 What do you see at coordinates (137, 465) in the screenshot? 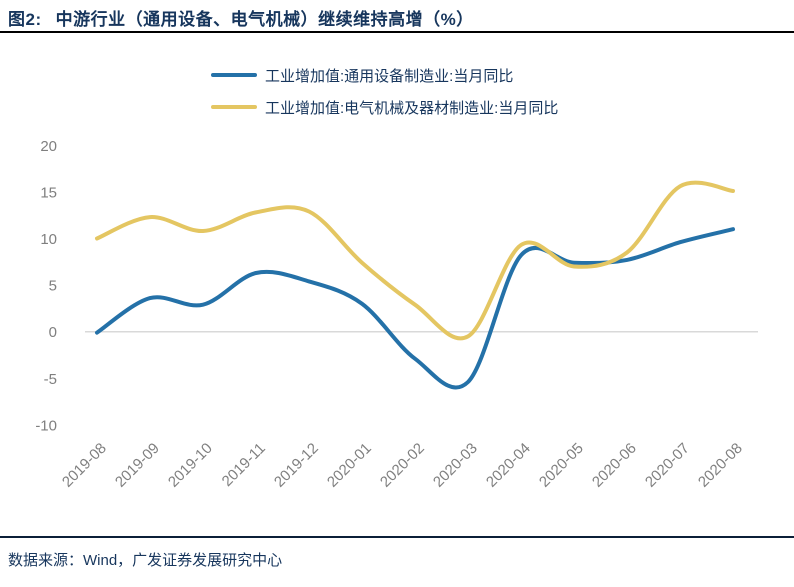
I see `x-tick-label: 2019-09` at bounding box center [137, 465].